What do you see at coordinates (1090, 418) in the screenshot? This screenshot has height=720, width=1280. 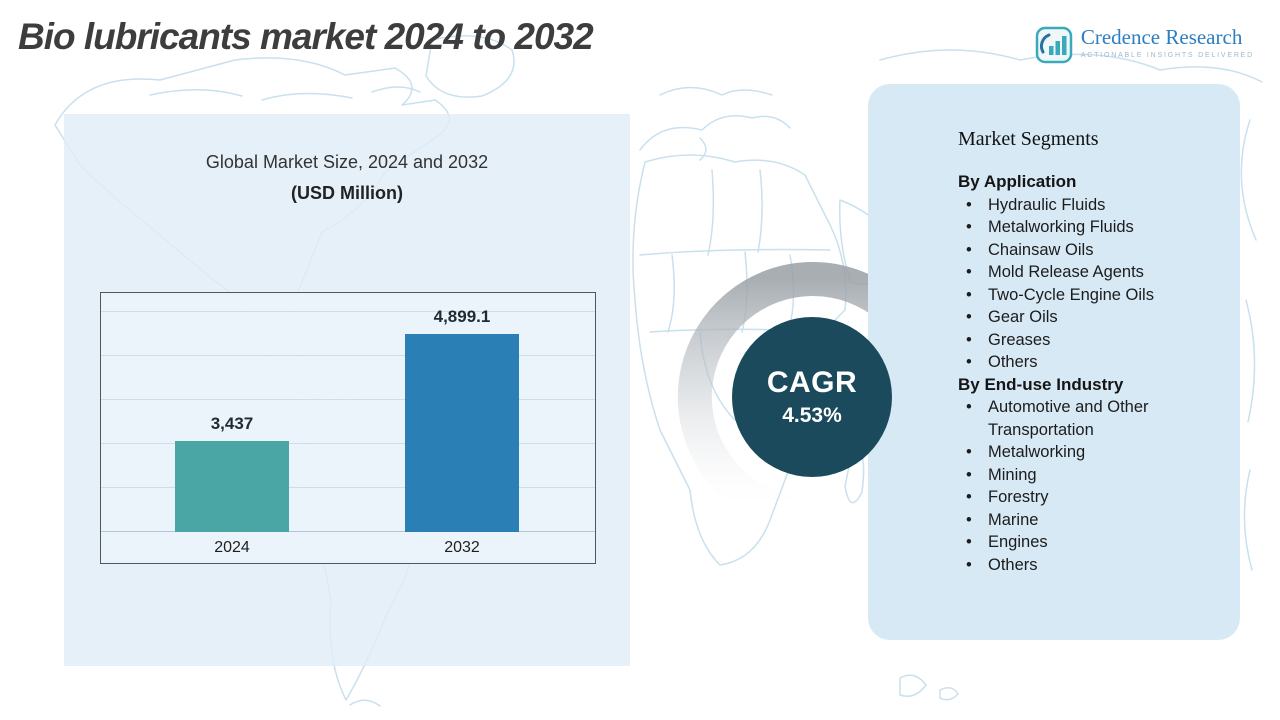 I see `list-item: Automotive and Other Transportation` at bounding box center [1090, 418].